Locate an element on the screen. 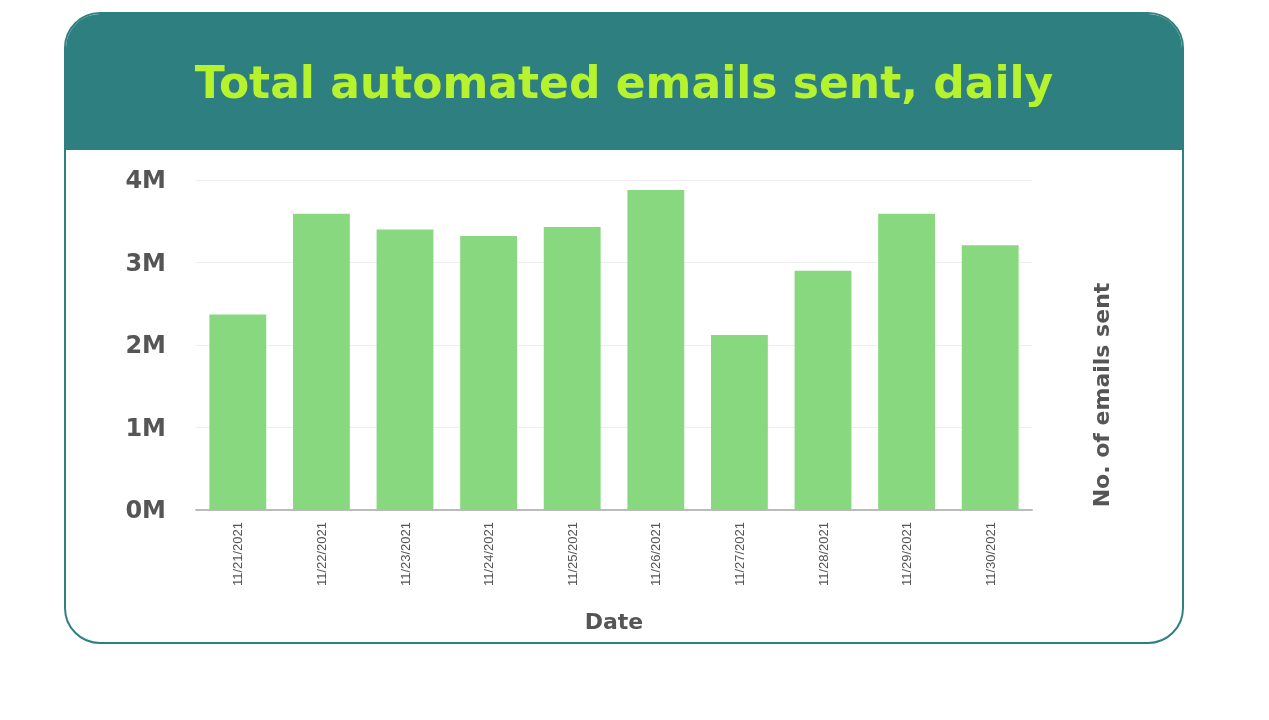 The width and height of the screenshot is (1269, 720). x-axis-title: Date is located at coordinates (614, 621).